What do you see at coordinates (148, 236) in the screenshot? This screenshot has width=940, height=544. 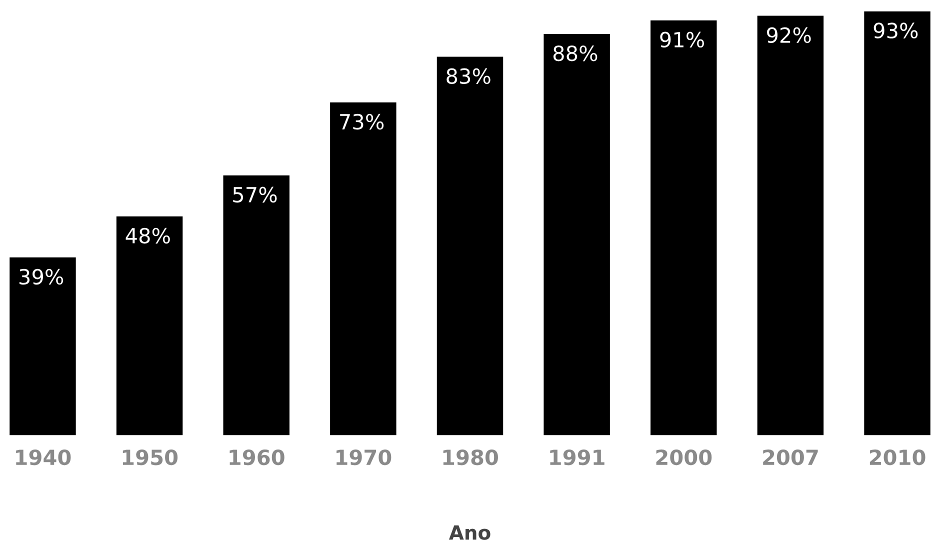 I see `data-label: 48%` at bounding box center [148, 236].